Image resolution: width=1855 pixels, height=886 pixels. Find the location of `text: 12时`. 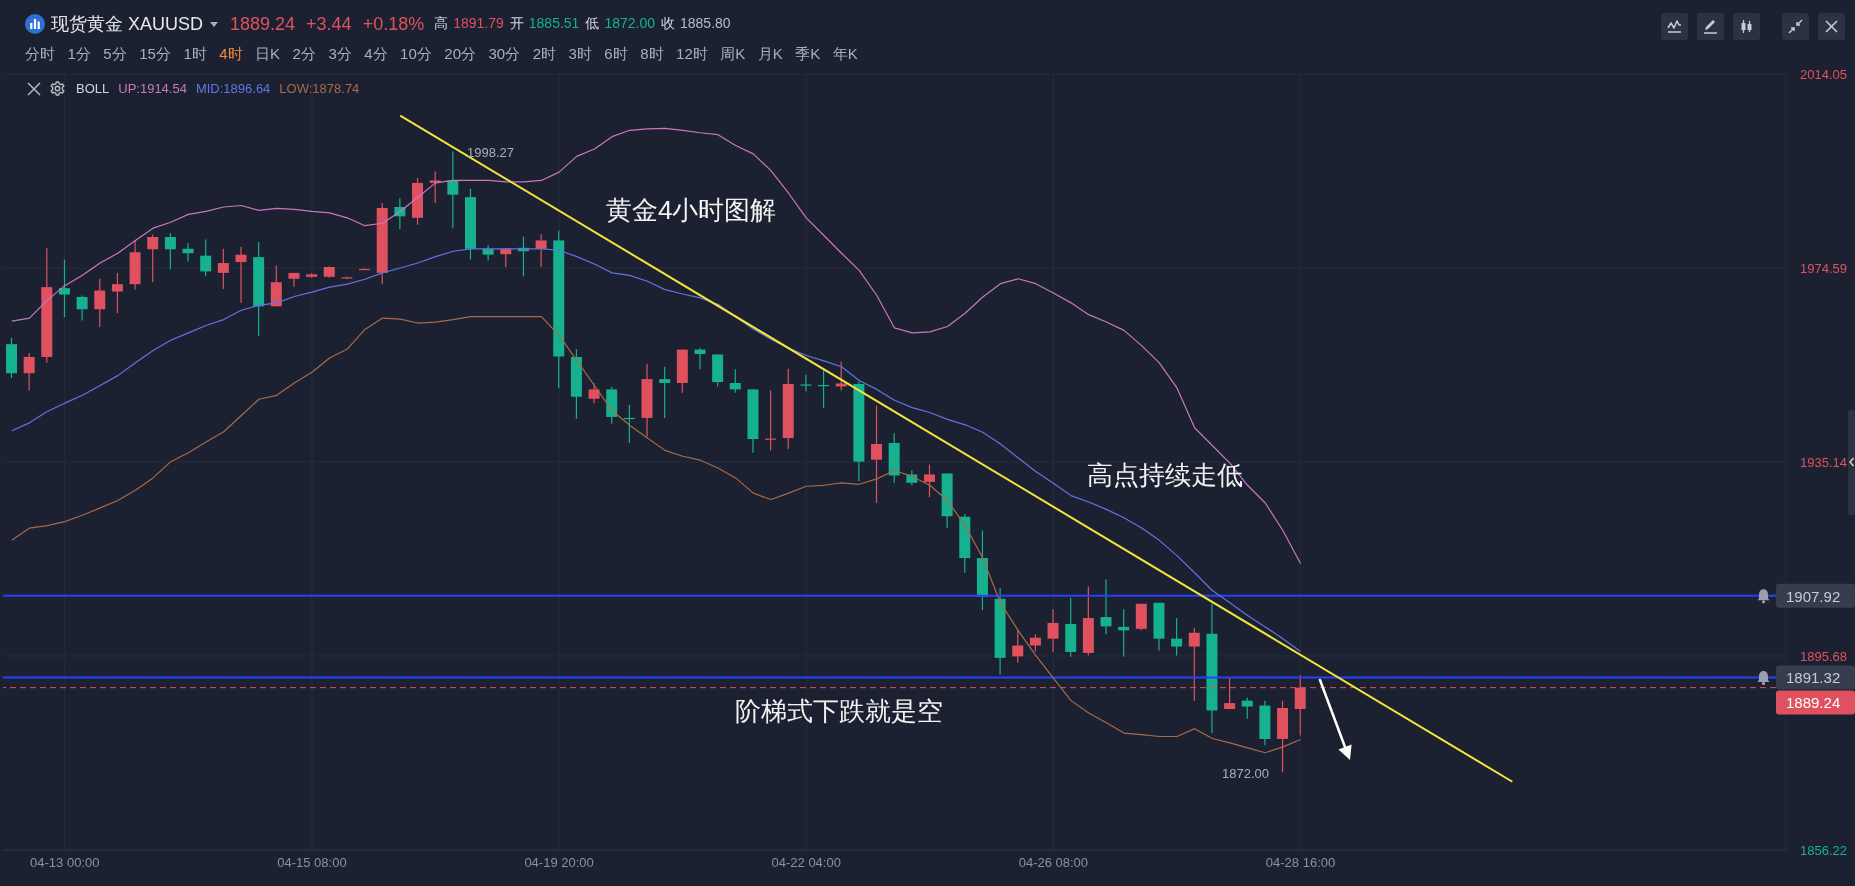

text: 12时 is located at coordinates (692, 54).